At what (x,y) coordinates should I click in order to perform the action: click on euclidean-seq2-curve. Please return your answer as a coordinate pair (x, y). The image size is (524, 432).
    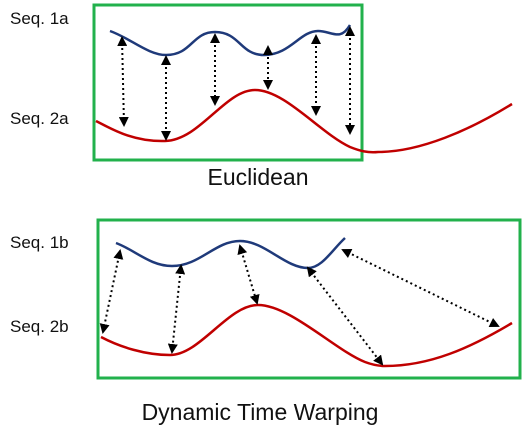
    Looking at the image, I should click on (304, 121).